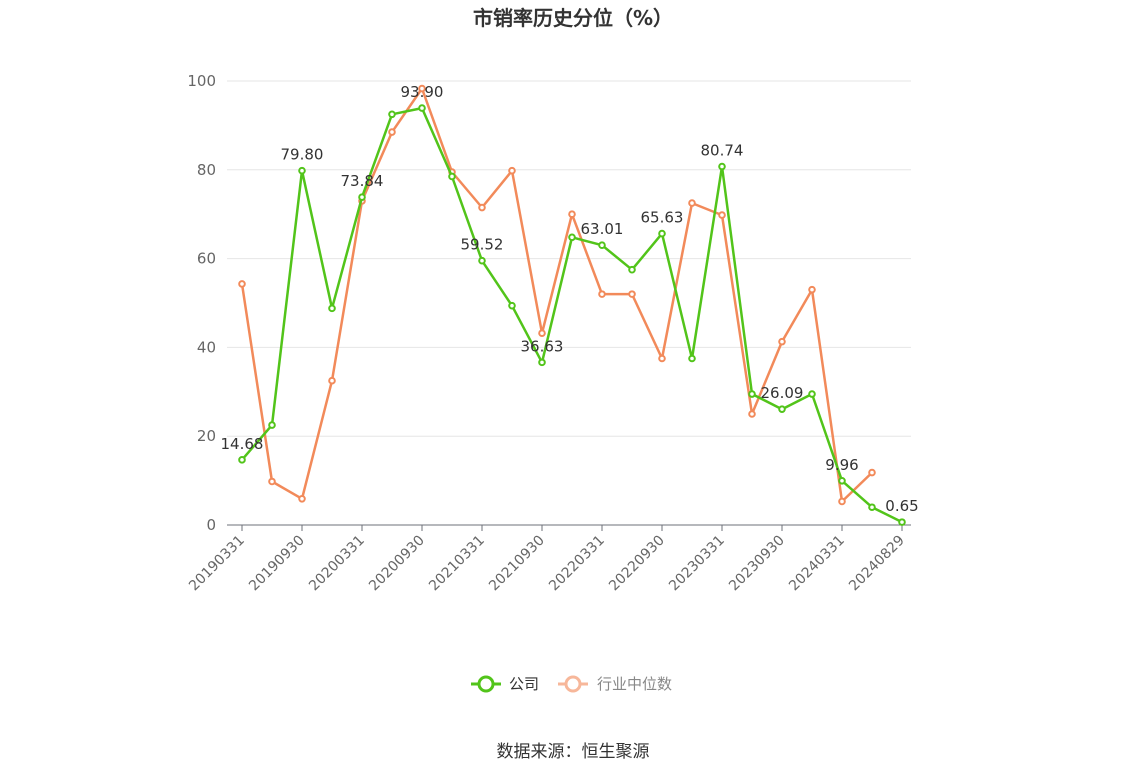 The image size is (1147, 776). Describe the element at coordinates (337, 564) in the screenshot. I see `x-tick-label: 20200331` at that location.